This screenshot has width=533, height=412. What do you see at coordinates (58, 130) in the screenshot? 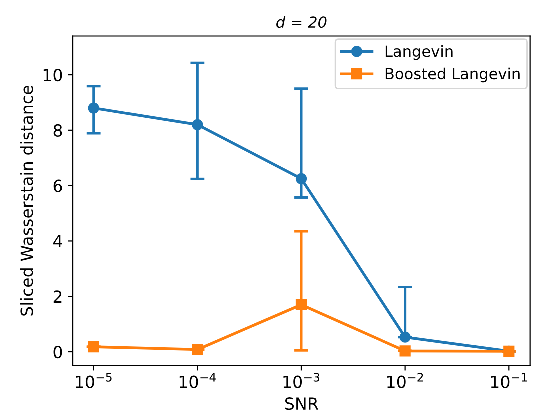
I see `y-tick-label: 8` at bounding box center [58, 130].